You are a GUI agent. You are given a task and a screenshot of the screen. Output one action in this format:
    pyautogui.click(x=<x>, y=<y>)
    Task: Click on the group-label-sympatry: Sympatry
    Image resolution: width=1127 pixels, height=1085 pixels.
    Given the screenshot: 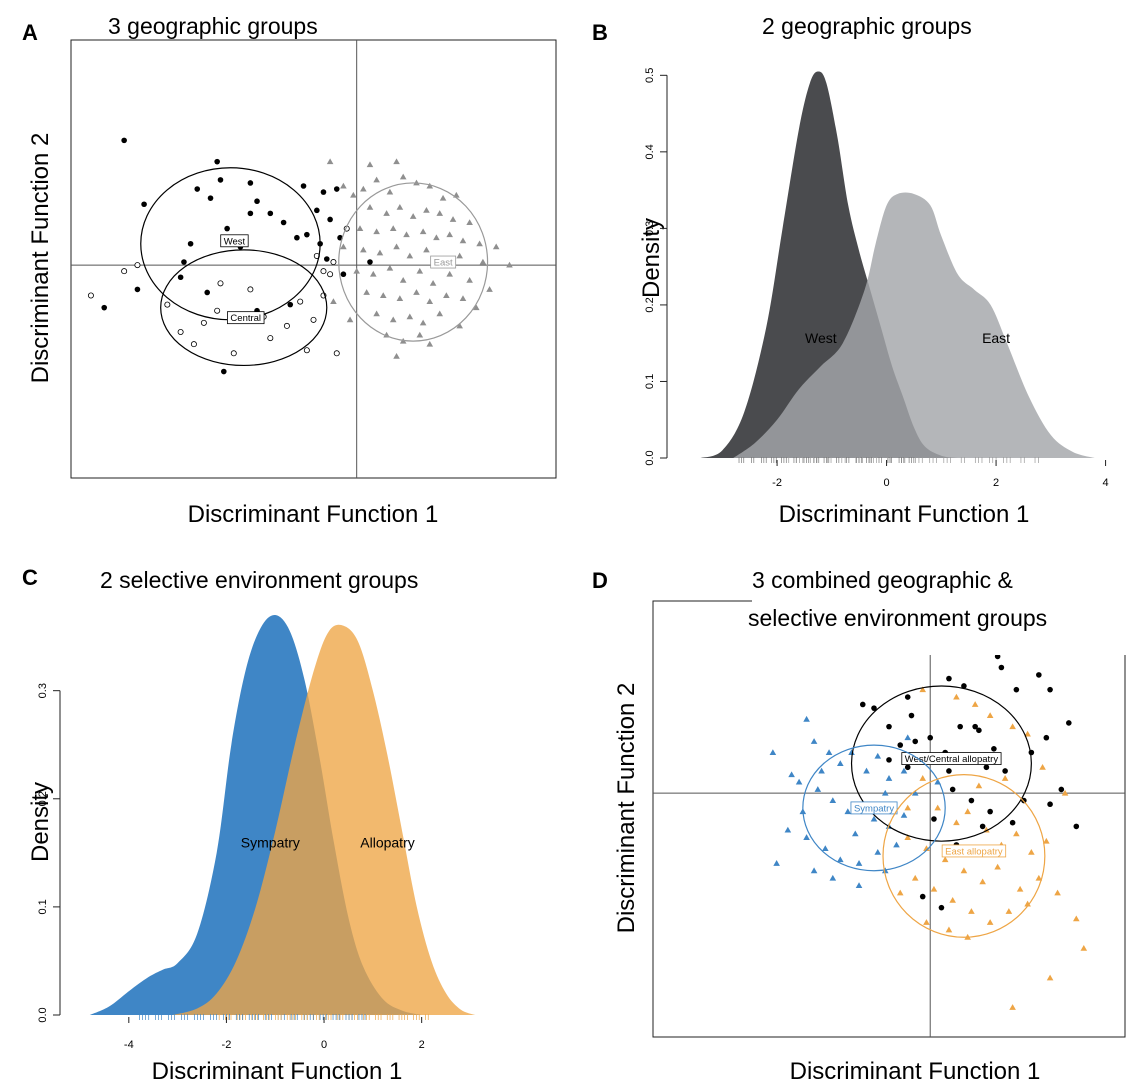 What is the action you would take?
    pyautogui.click(x=874, y=808)
    